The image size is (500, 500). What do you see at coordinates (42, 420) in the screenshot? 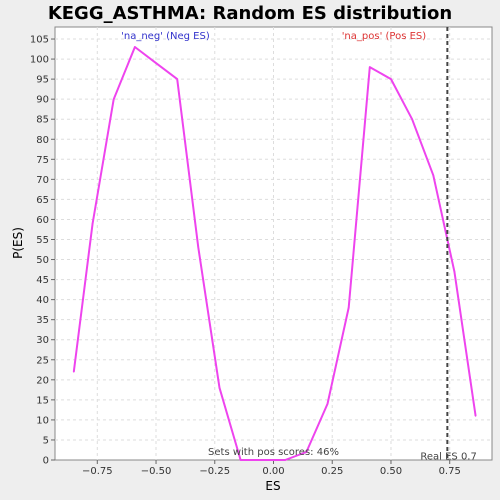
I see `y-tick-label: 10` at bounding box center [42, 420].